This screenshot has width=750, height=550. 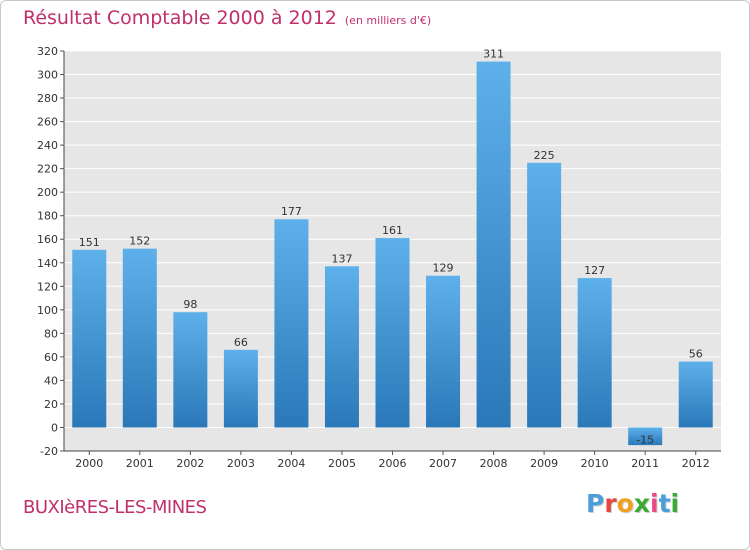 What do you see at coordinates (49, 451) in the screenshot?
I see `y-tick-label: -20` at bounding box center [49, 451].